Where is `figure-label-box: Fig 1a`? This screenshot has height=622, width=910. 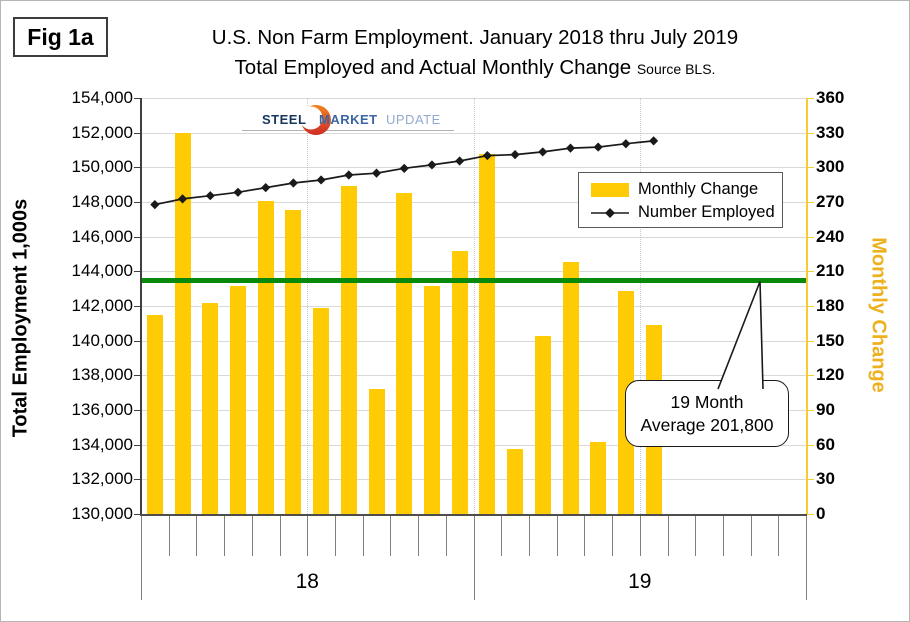 figure-label-box: Fig 1a is located at coordinates (60, 37).